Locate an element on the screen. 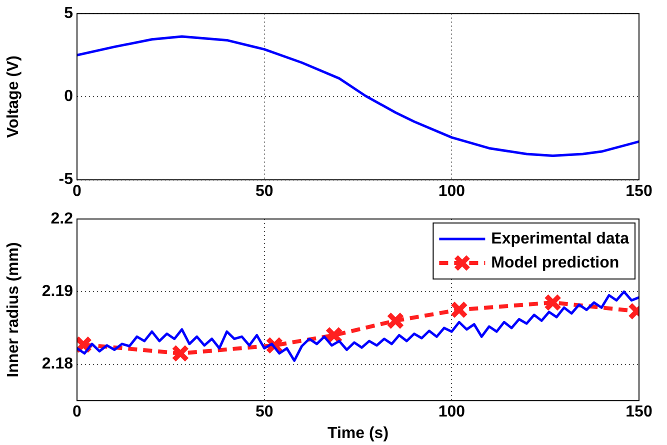 This screenshot has width=667, height=445. x-axis-title: Time (s) is located at coordinates (358, 433).